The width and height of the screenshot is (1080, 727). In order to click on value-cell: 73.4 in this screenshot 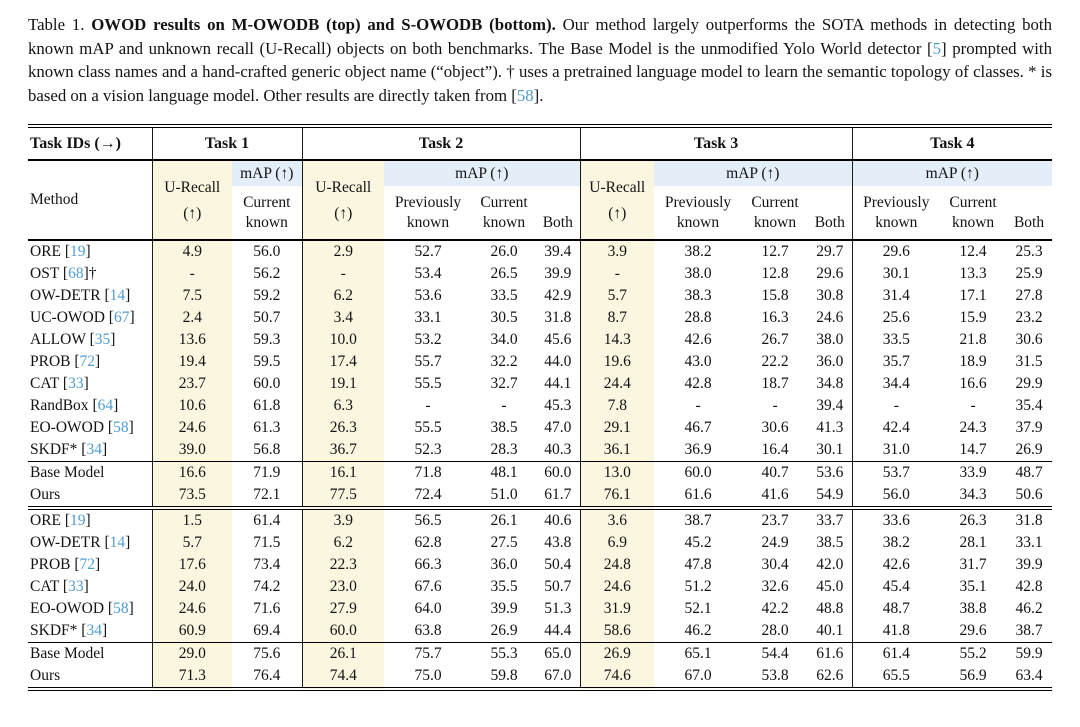, I will do `click(267, 565)`.